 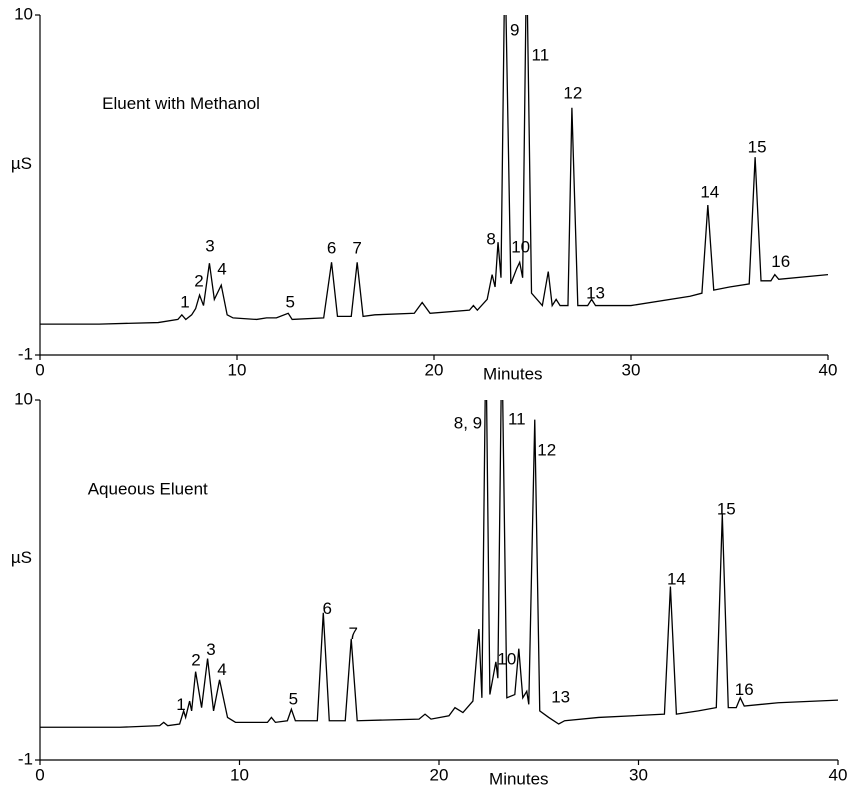 What do you see at coordinates (148, 488) in the screenshot?
I see `peak-label: Aqueous Eluent` at bounding box center [148, 488].